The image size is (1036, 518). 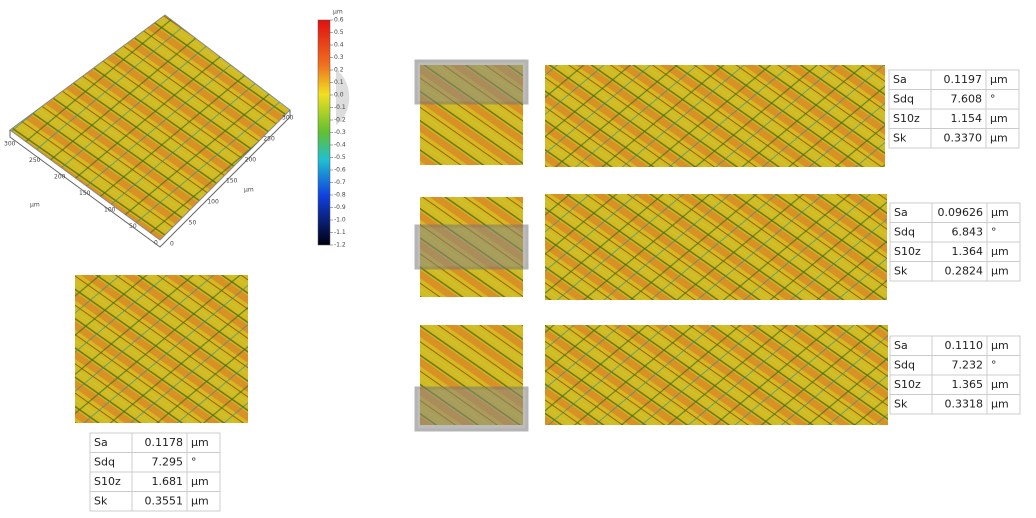 What do you see at coordinates (340, 195) in the screenshot?
I see `scale-tick-label: -0.8` at bounding box center [340, 195].